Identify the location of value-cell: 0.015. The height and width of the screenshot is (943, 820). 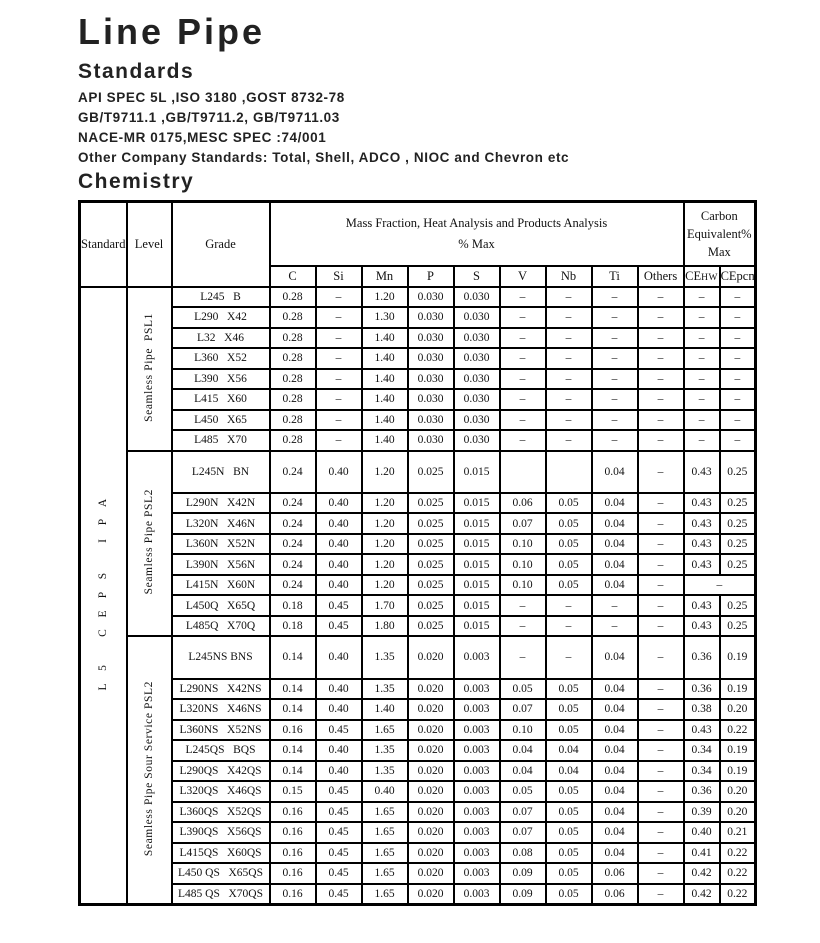
(476, 471).